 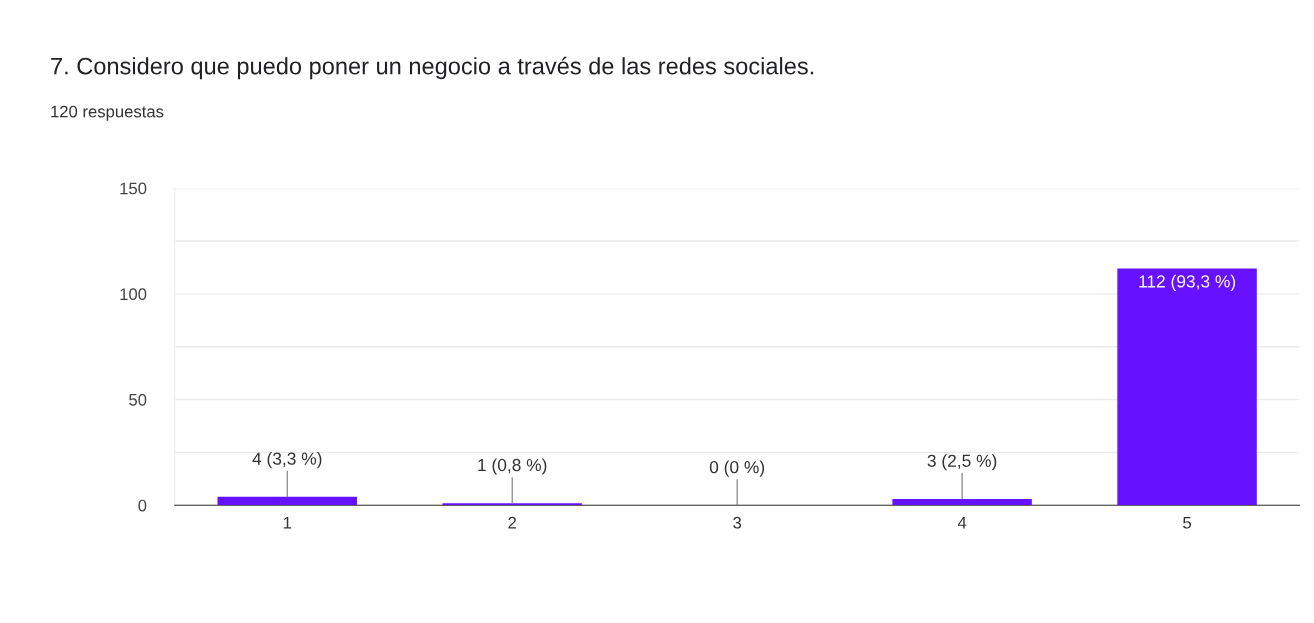 I want to click on data-label: 1 (0,8 %), so click(x=512, y=466).